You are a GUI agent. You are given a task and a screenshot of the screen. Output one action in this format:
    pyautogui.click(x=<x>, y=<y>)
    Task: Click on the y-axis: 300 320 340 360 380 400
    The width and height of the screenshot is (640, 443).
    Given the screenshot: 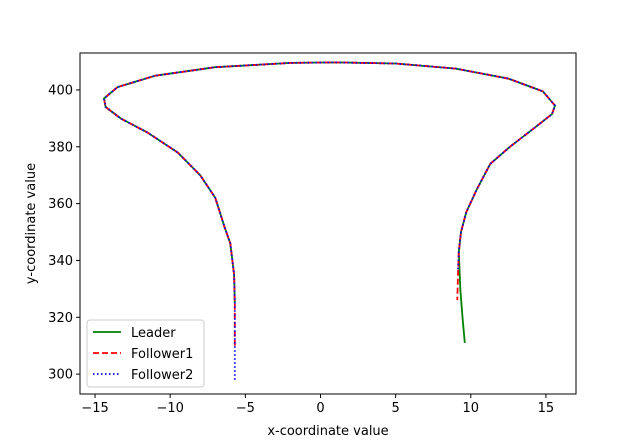 What is the action you would take?
    pyautogui.click(x=64, y=233)
    